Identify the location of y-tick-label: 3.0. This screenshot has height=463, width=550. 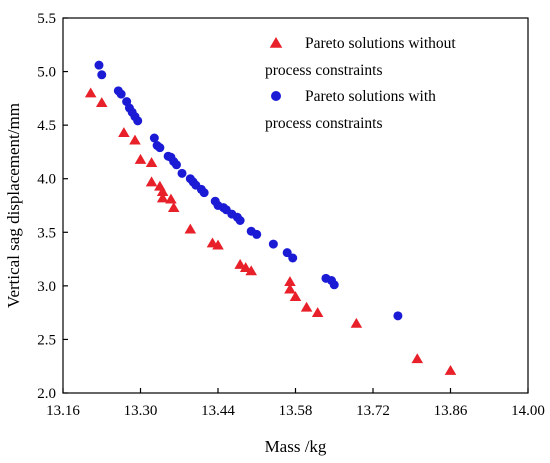
(46, 287).